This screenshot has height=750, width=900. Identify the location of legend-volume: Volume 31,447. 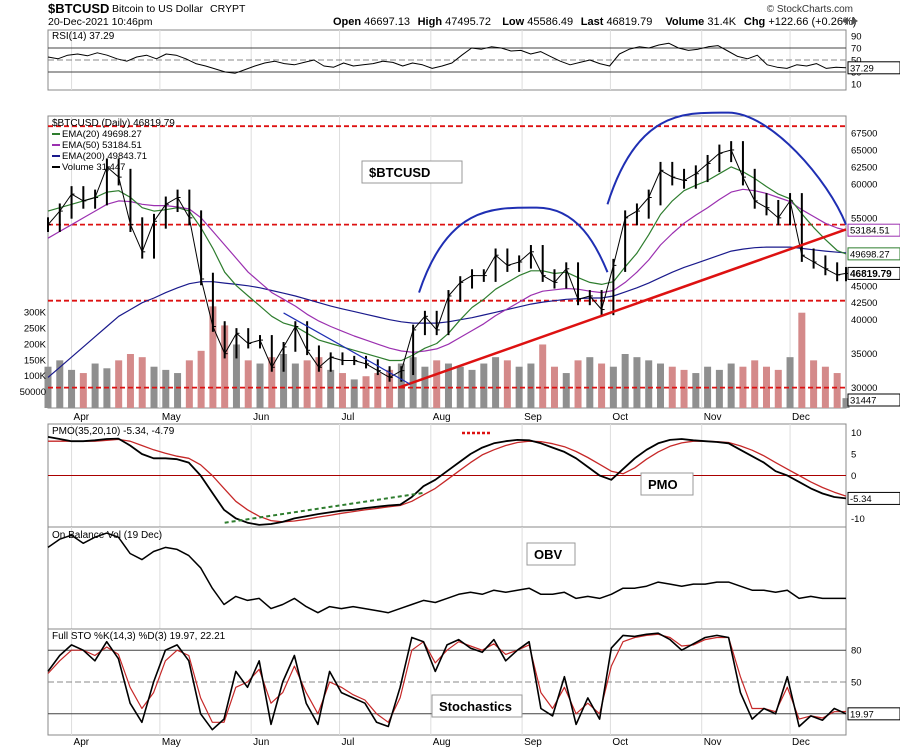
(93, 167).